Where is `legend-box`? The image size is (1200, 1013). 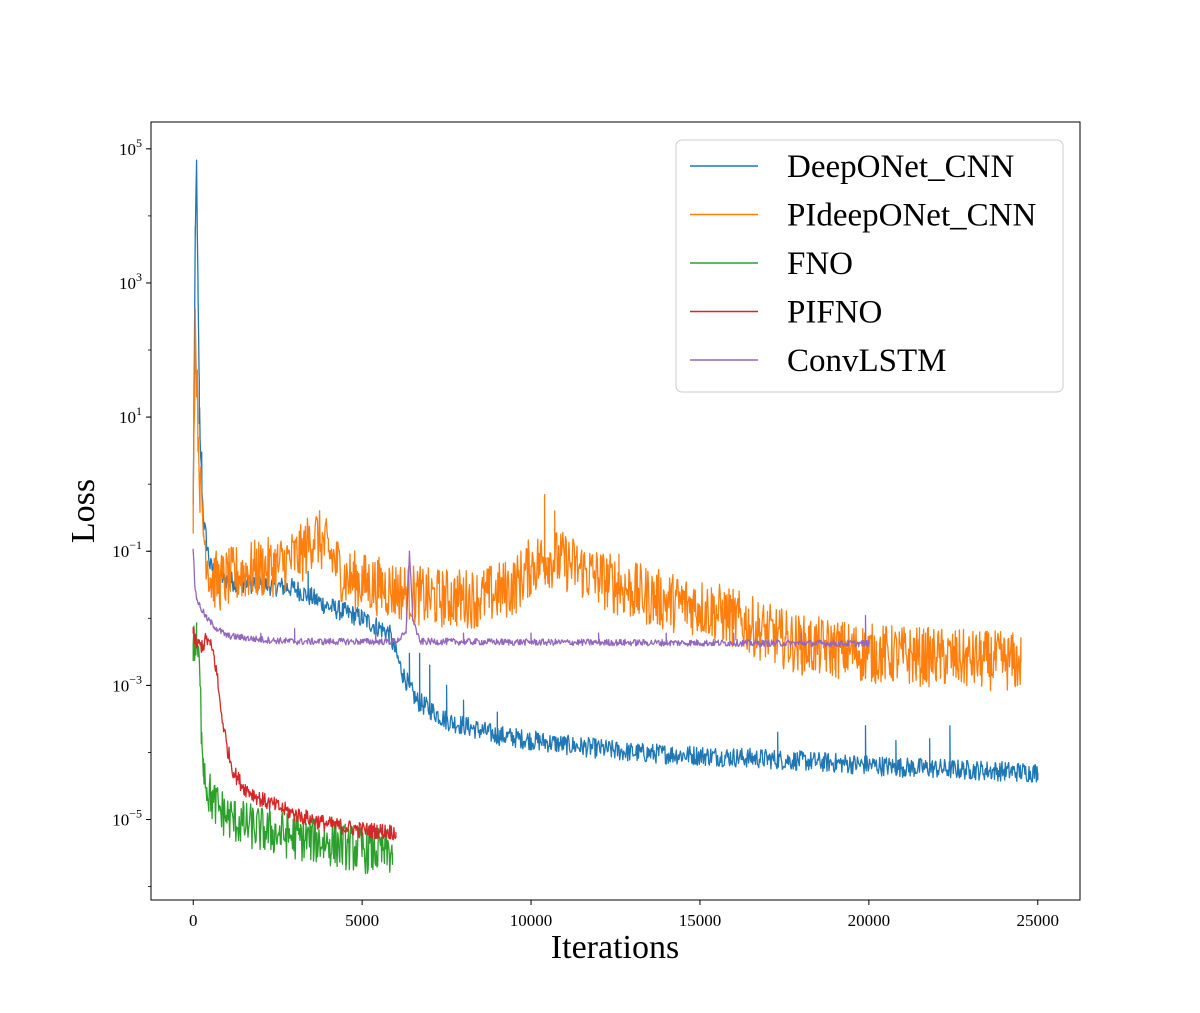
legend-box is located at coordinates (869, 266).